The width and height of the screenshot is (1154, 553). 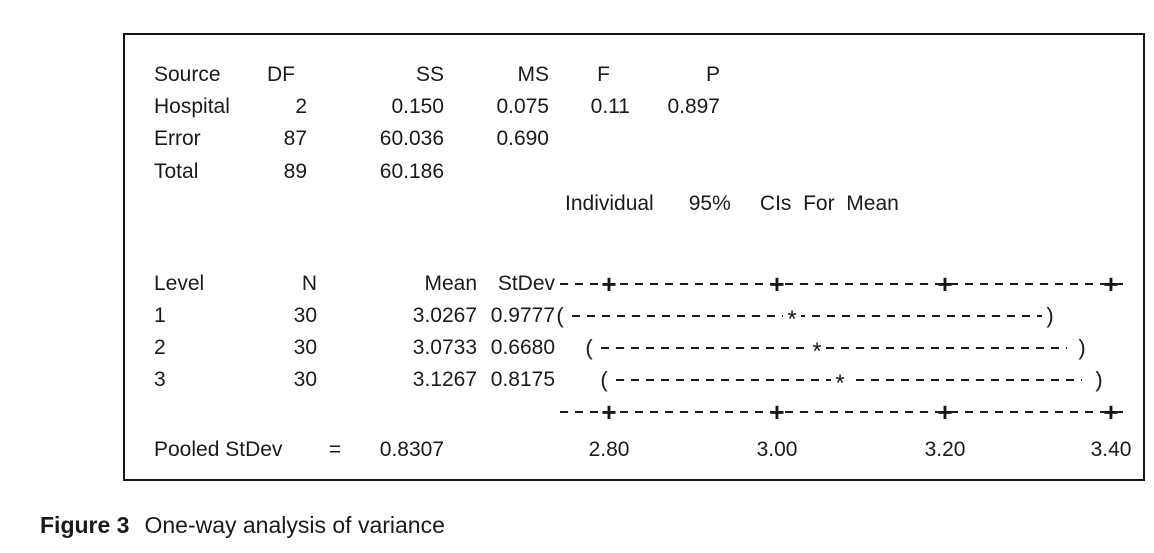 I want to click on ci-level1-close-paren: ), so click(x=1050, y=315).